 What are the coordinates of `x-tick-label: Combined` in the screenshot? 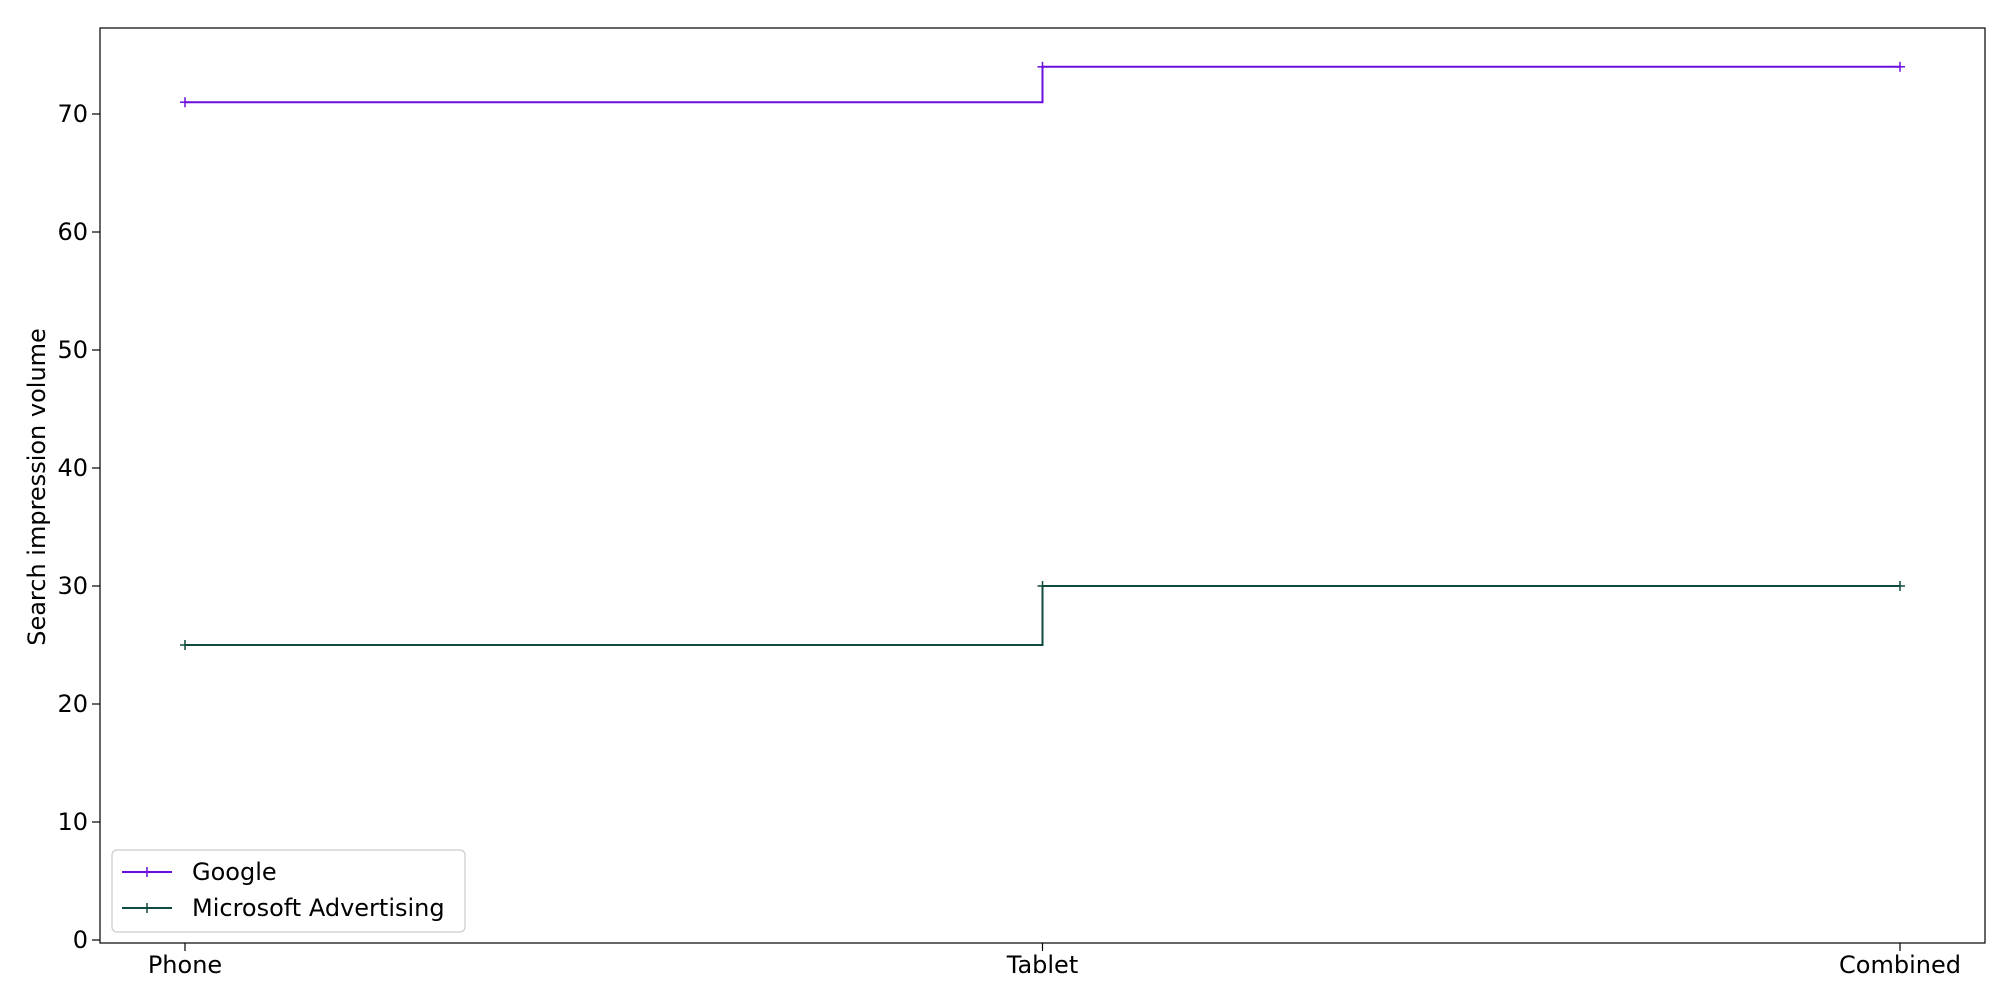 It's located at (1900, 965).